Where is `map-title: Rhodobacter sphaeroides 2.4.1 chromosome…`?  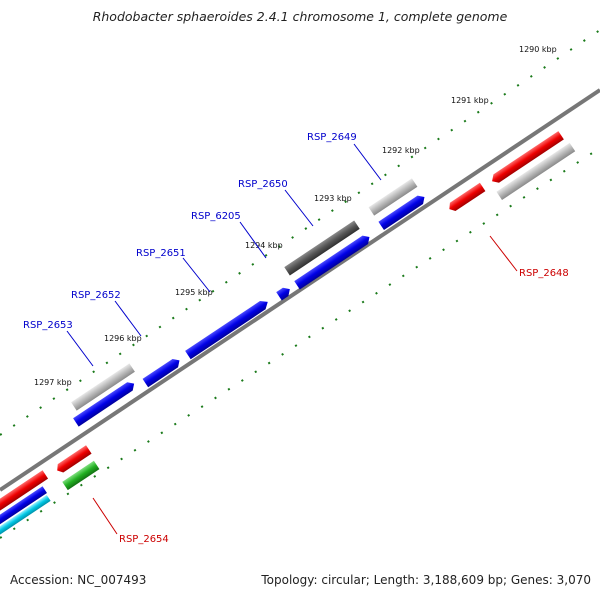
map-title: Rhodobacter sphaeroides 2.4.1 chromosome… is located at coordinates (300, 16).